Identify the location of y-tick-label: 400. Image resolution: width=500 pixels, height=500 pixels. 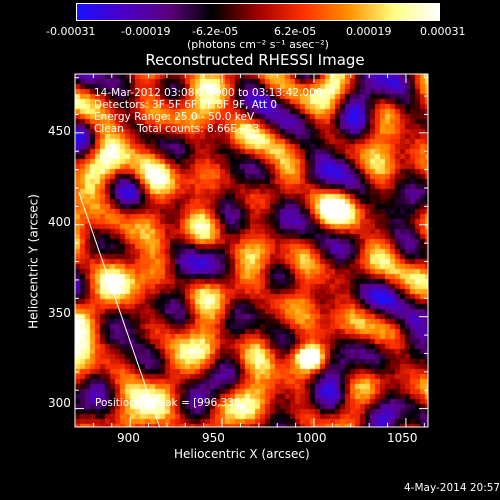
(59, 222).